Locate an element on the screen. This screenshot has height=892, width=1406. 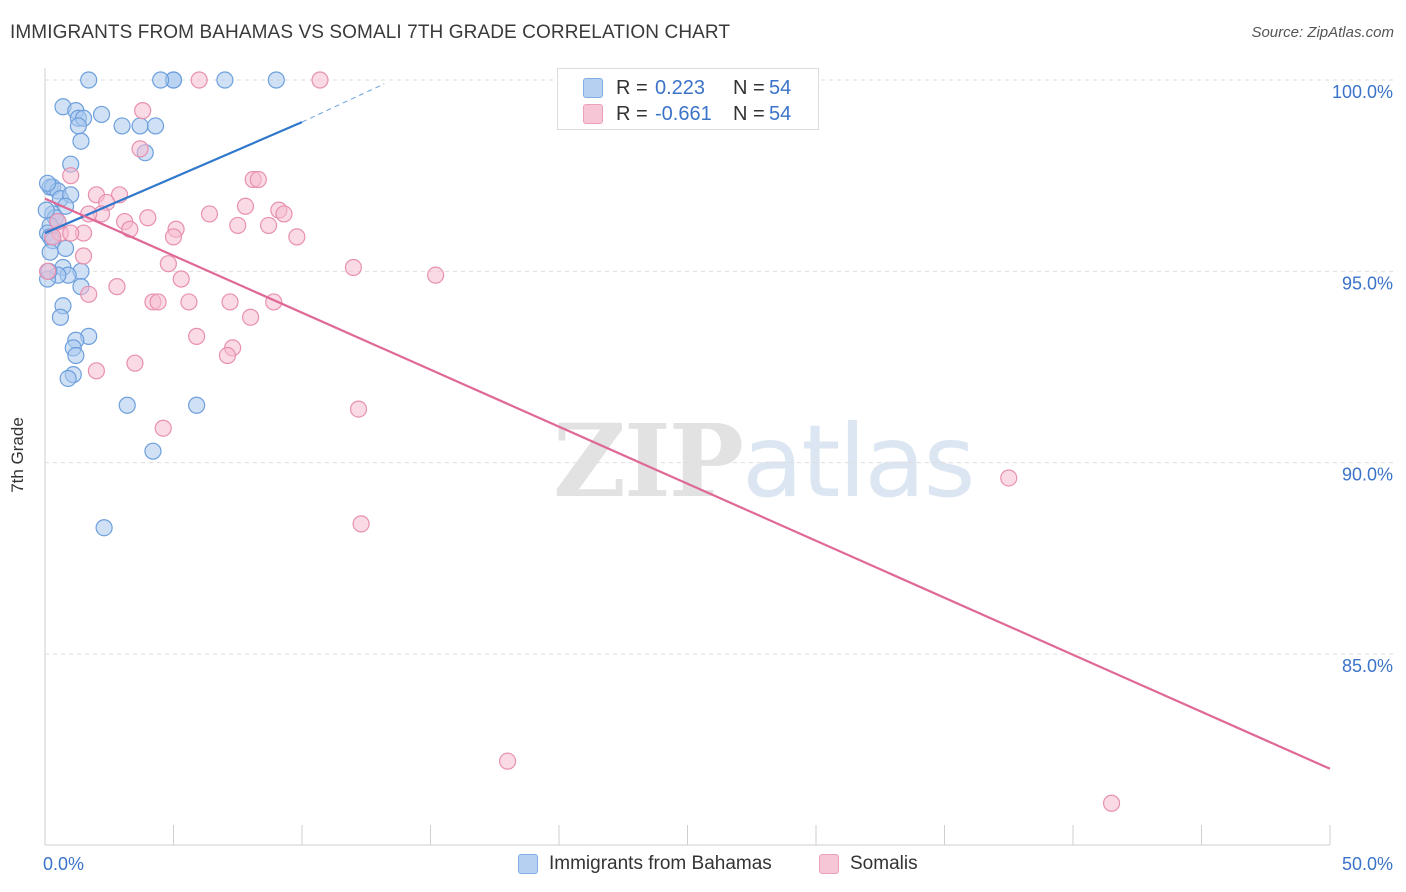
bottom-legend-somalis: Somalis is located at coordinates (868, 864).